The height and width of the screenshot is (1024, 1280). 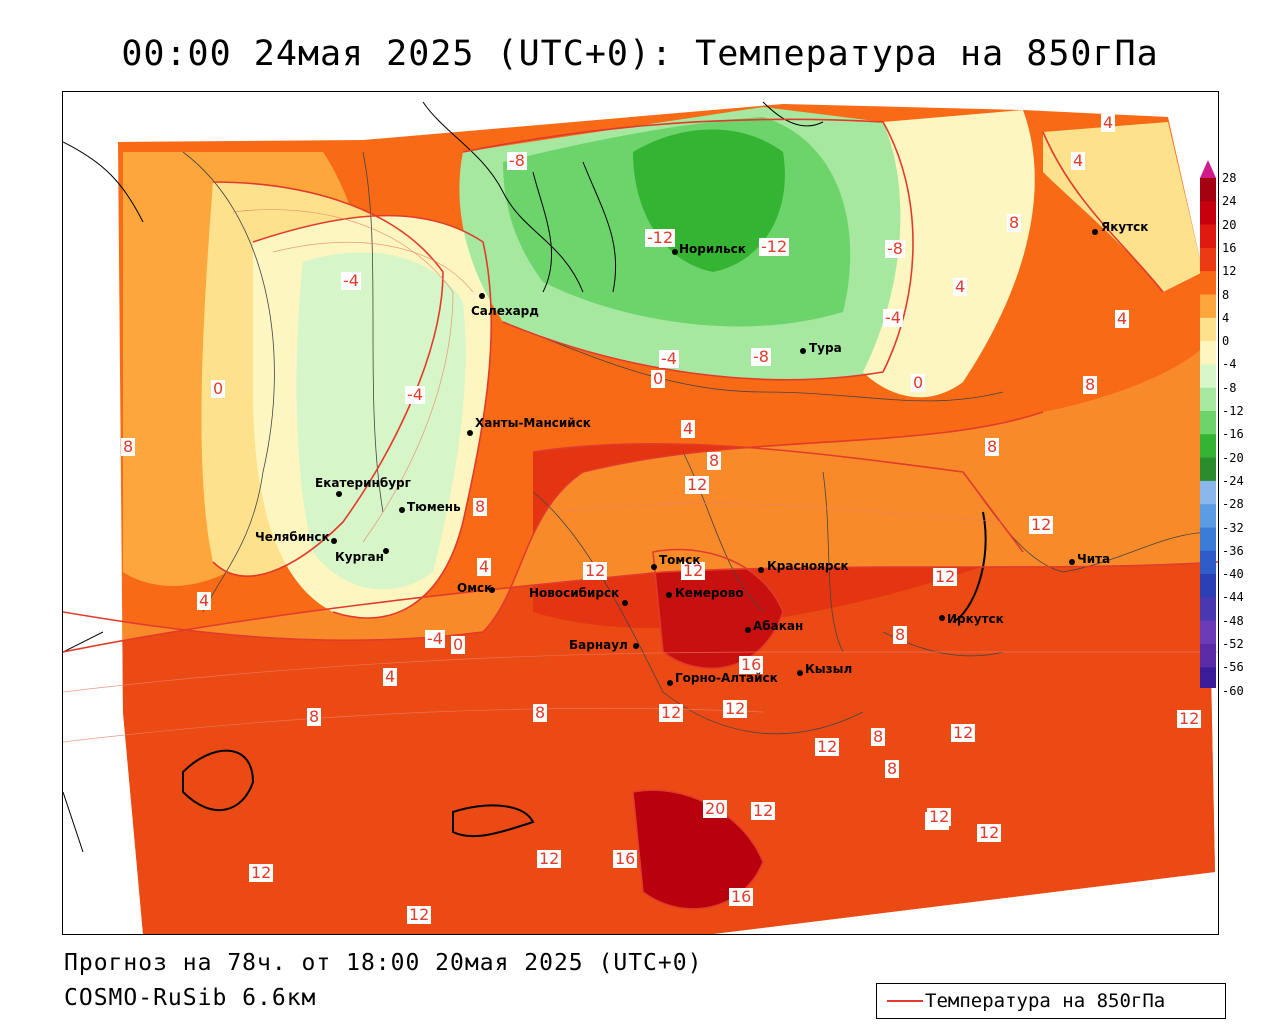 I want to click on colorbar-tick-label: 12, so click(x=1229, y=271).